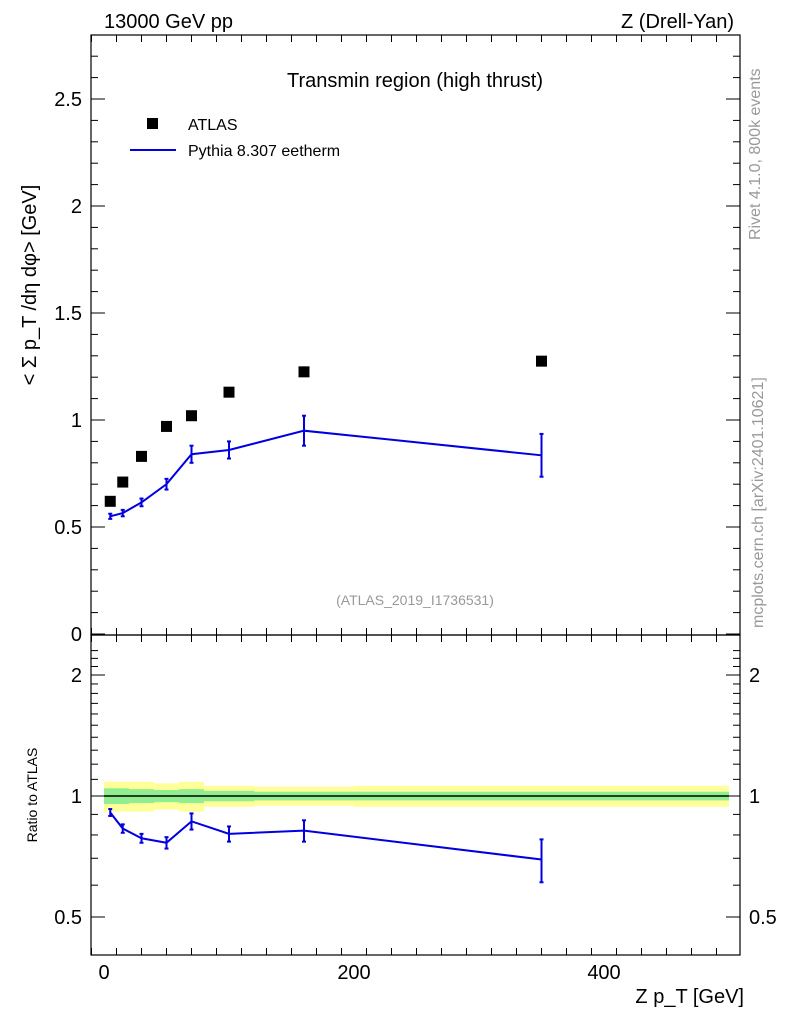 This screenshot has width=786, height=1024. I want to click on process-label: Z (Drell-Yan), so click(677, 22).